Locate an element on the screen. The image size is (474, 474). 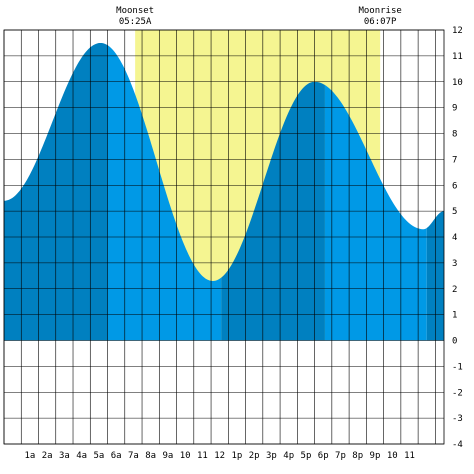
y-tick-label: 5 is located at coordinates (454, 212).